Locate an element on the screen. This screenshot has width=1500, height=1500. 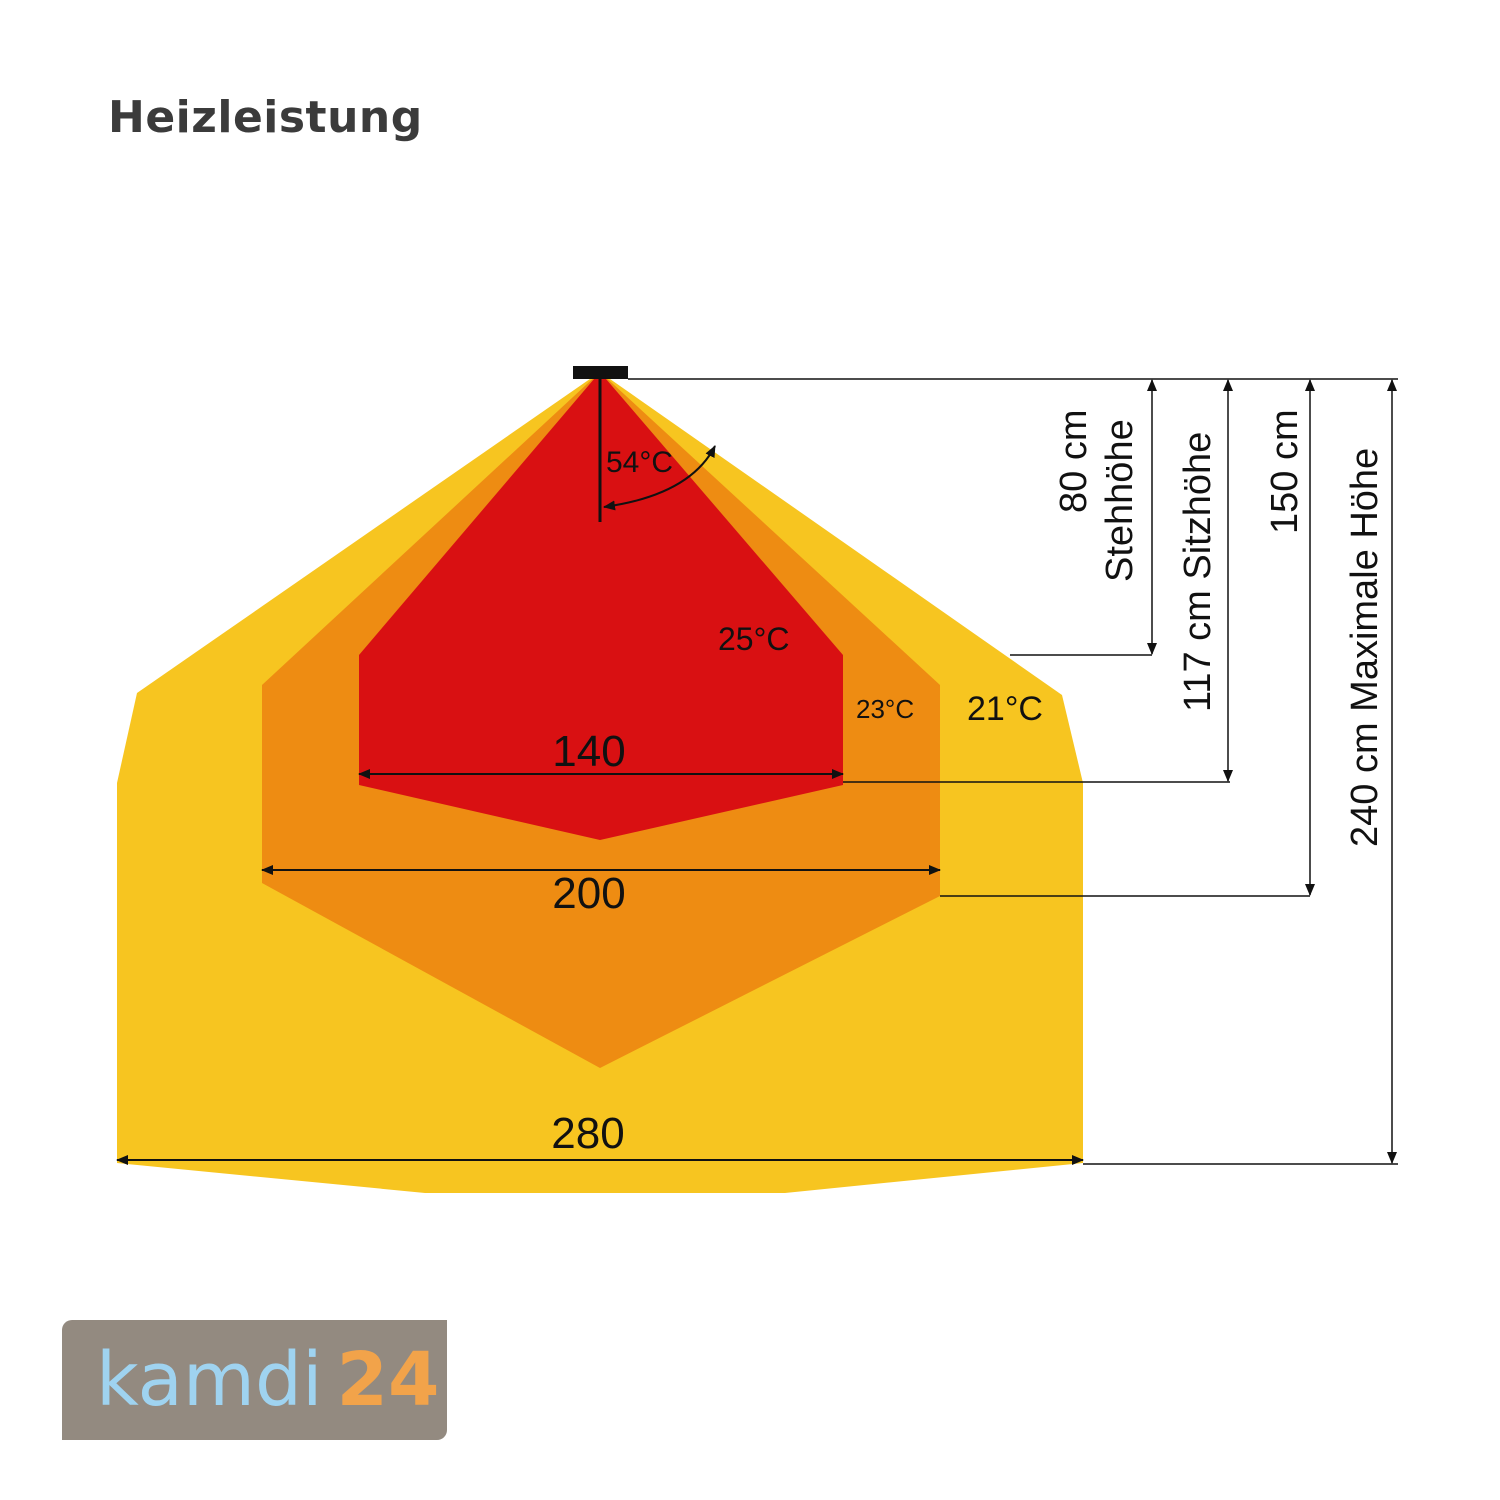
zone-21-label: 21°C is located at coordinates (1005, 709).